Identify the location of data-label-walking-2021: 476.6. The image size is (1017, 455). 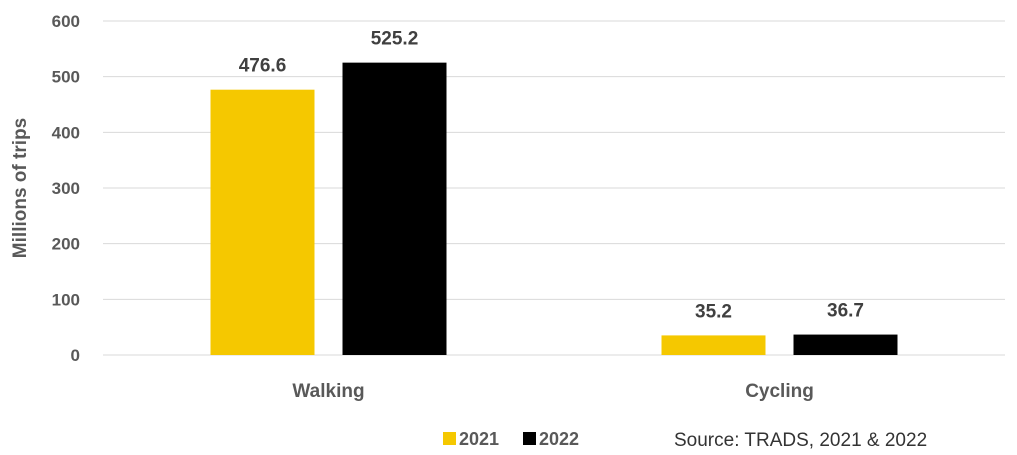
(263, 66).